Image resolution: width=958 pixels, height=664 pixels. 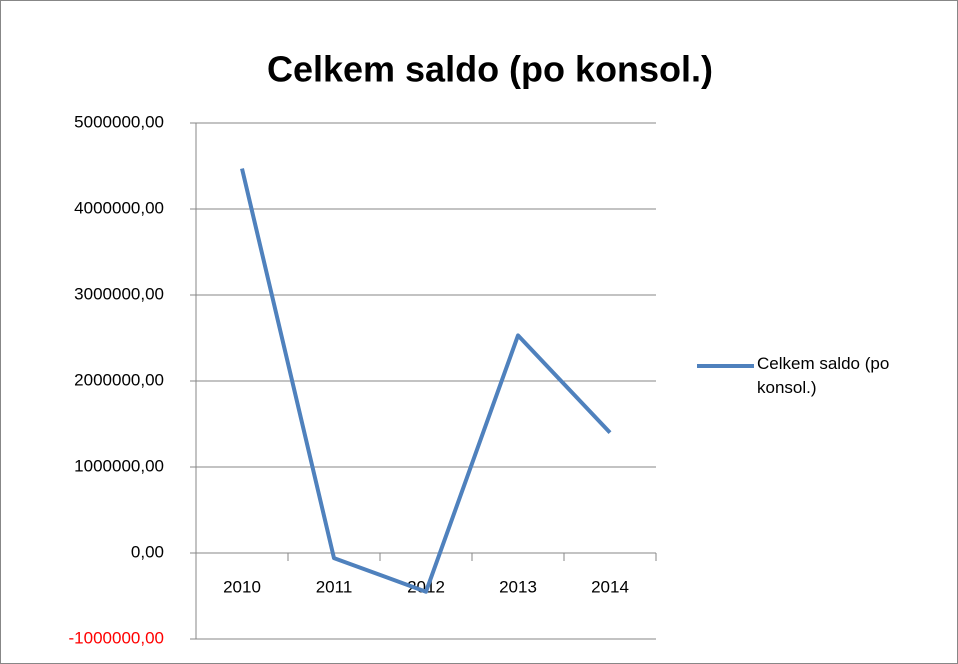 What do you see at coordinates (119, 379) in the screenshot?
I see `y-tick-label: 2000000,00` at bounding box center [119, 379].